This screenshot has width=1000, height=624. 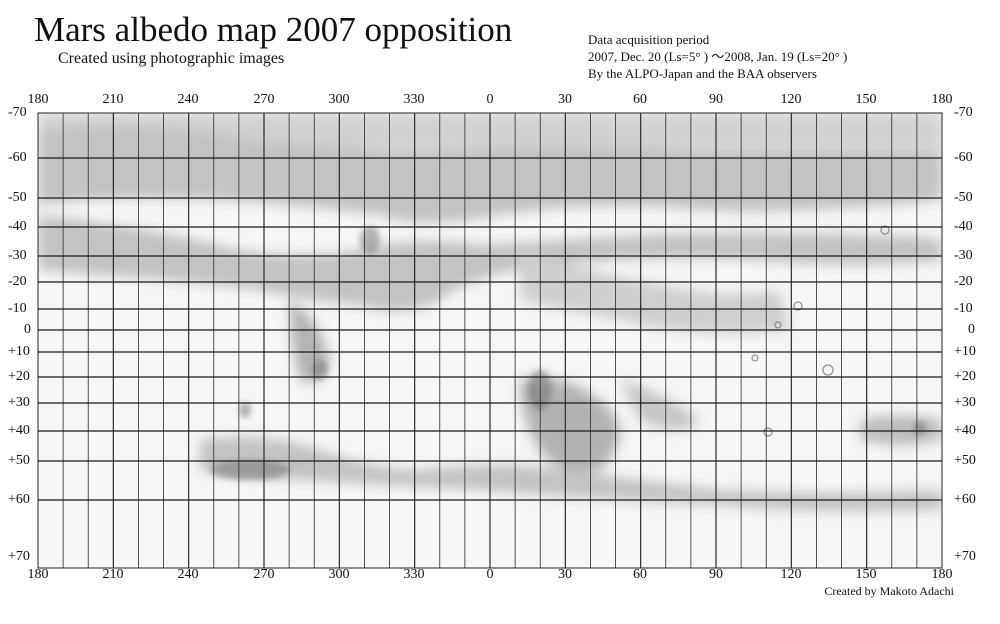 I want to click on info-line-period-heading: Data acquisition period, so click(x=649, y=39).